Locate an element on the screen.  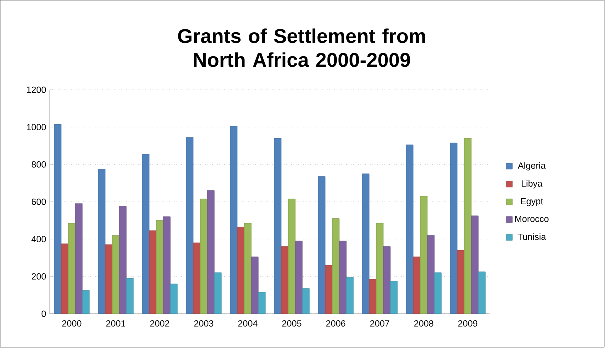
y-tick-label: 600 is located at coordinates (39, 202).